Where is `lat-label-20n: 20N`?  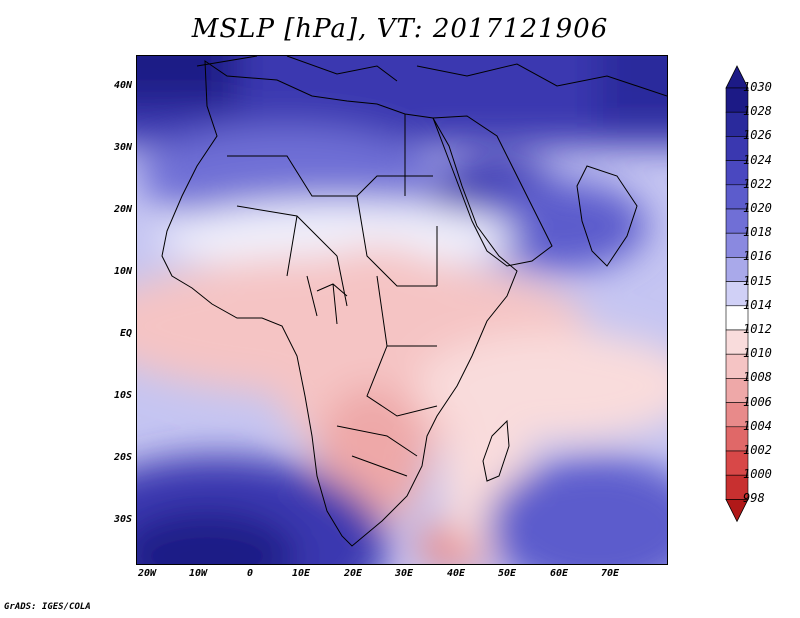 lat-label-20n: 20N is located at coordinates (122, 209).